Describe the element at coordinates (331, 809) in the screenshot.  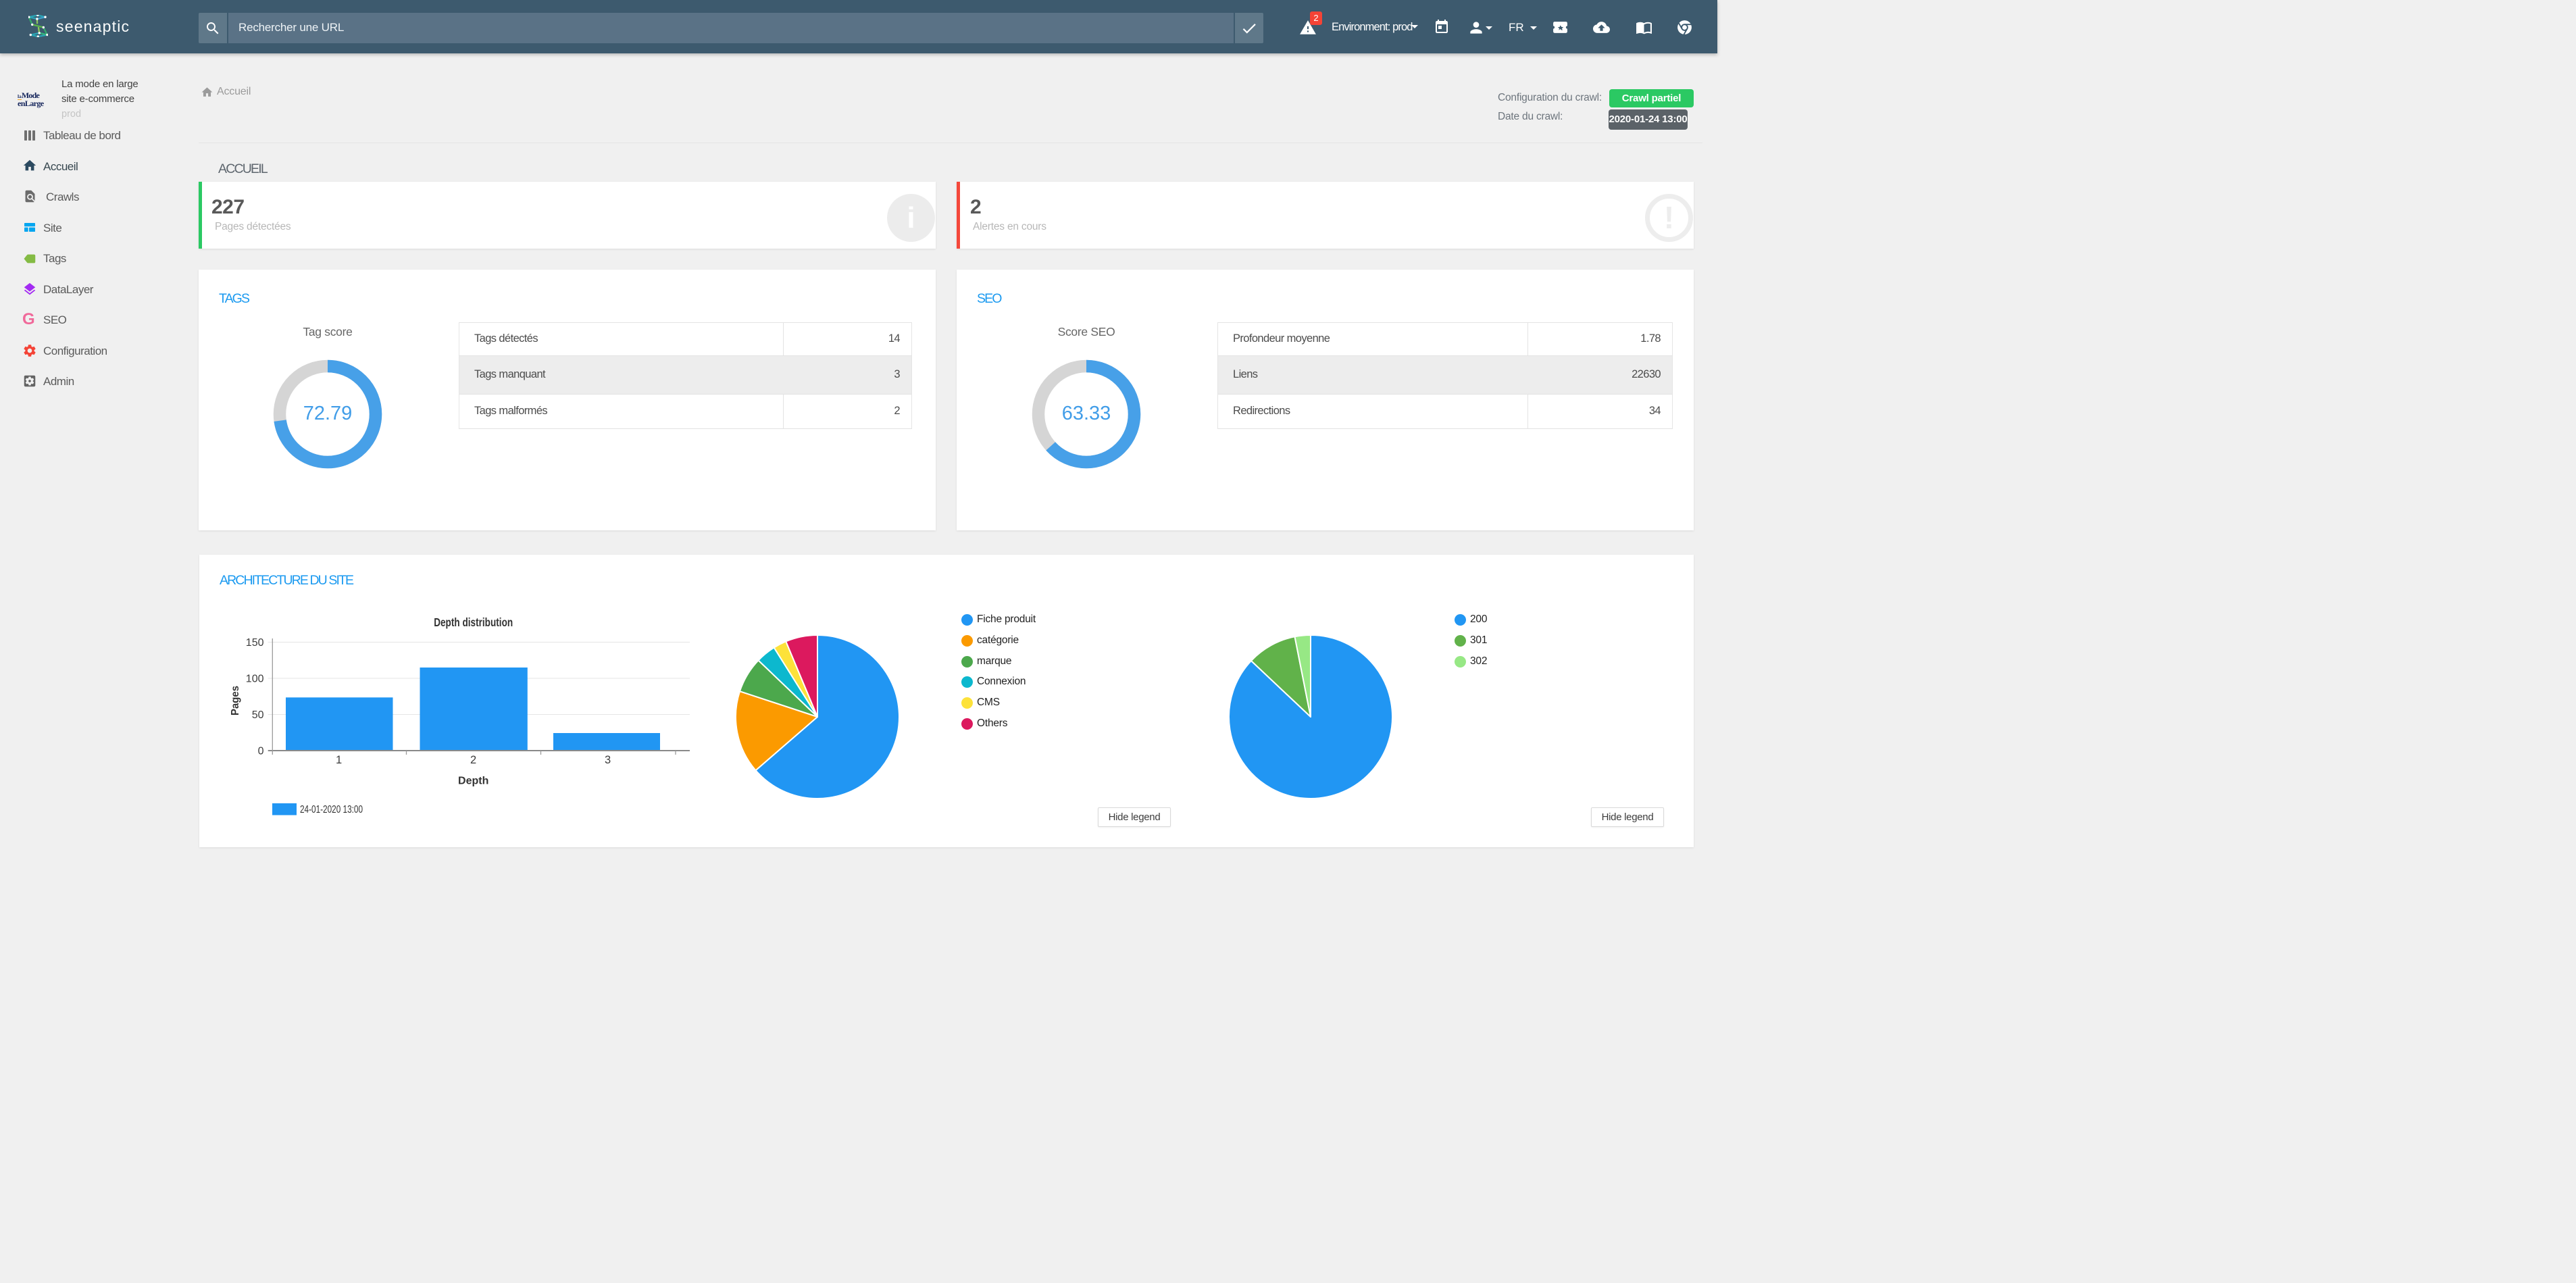
I see `svg-text: 24-01-2020 13:00` at that location.